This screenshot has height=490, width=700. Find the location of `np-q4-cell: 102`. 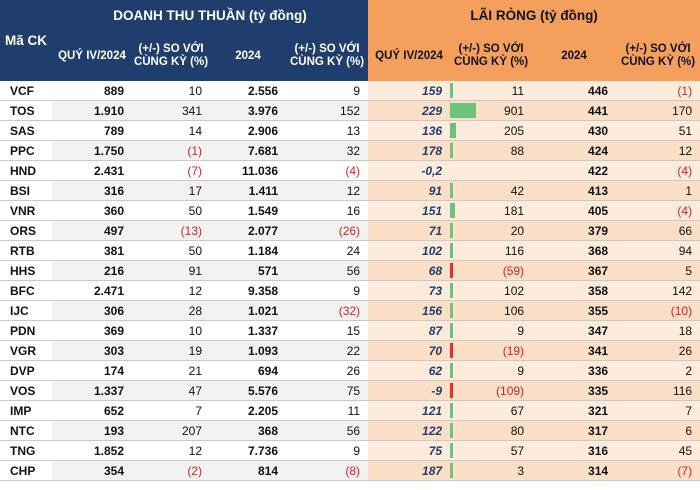

np-q4-cell: 102 is located at coordinates (409, 250).